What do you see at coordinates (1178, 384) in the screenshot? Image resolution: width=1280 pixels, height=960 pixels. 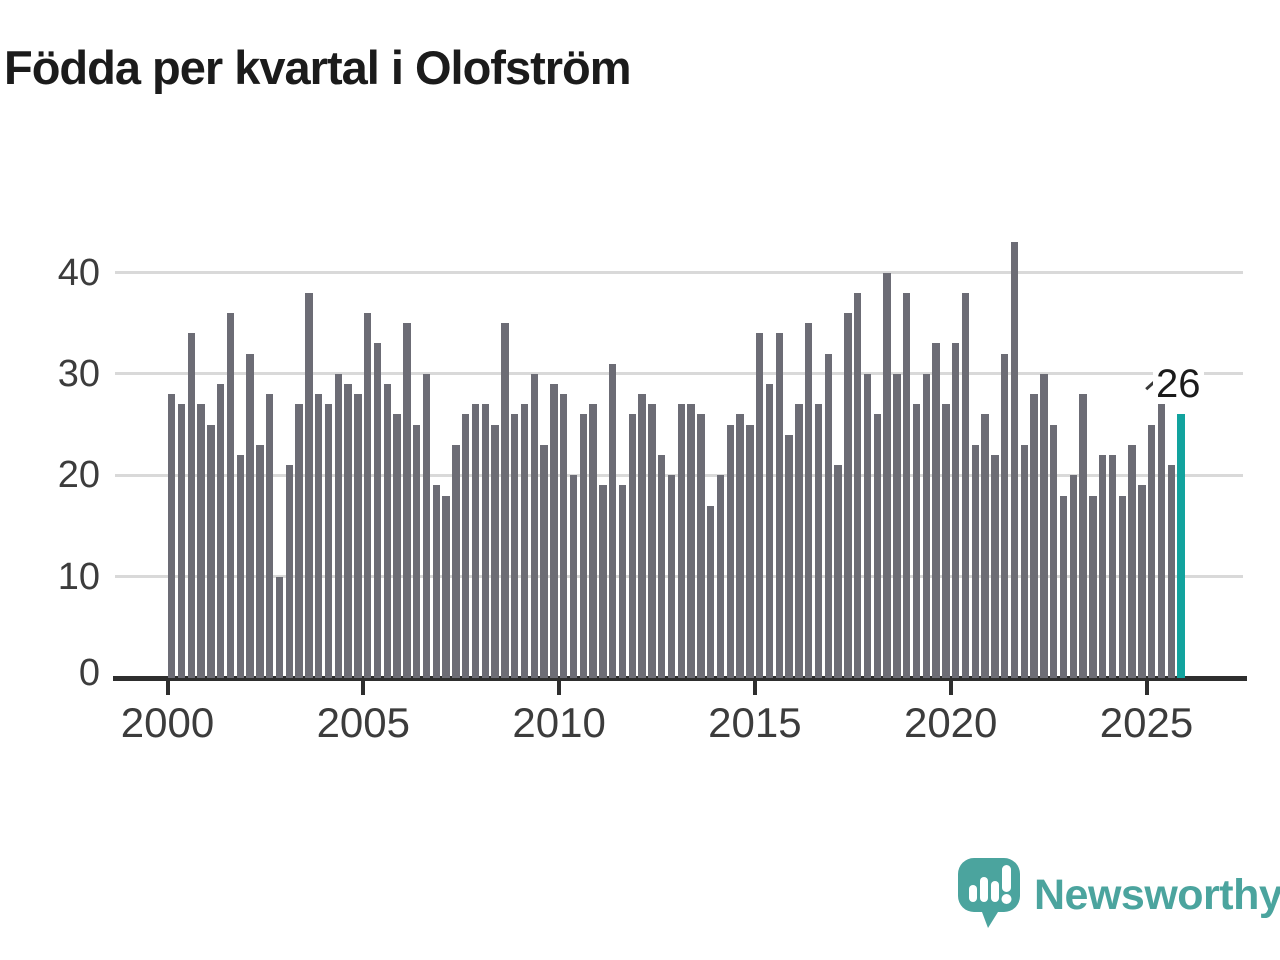 I see `last-value-annotation: 26` at bounding box center [1178, 384].